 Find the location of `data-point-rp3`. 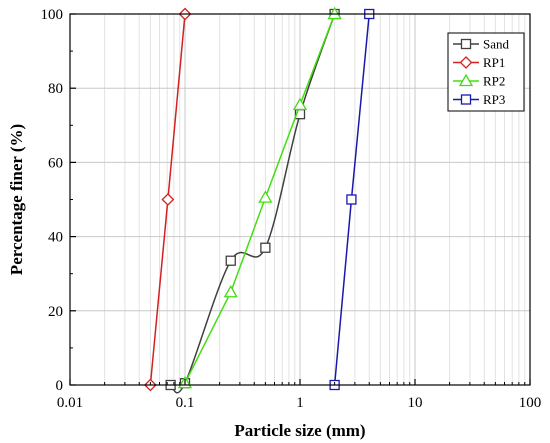

data-point-rp3 is located at coordinates (351, 199).